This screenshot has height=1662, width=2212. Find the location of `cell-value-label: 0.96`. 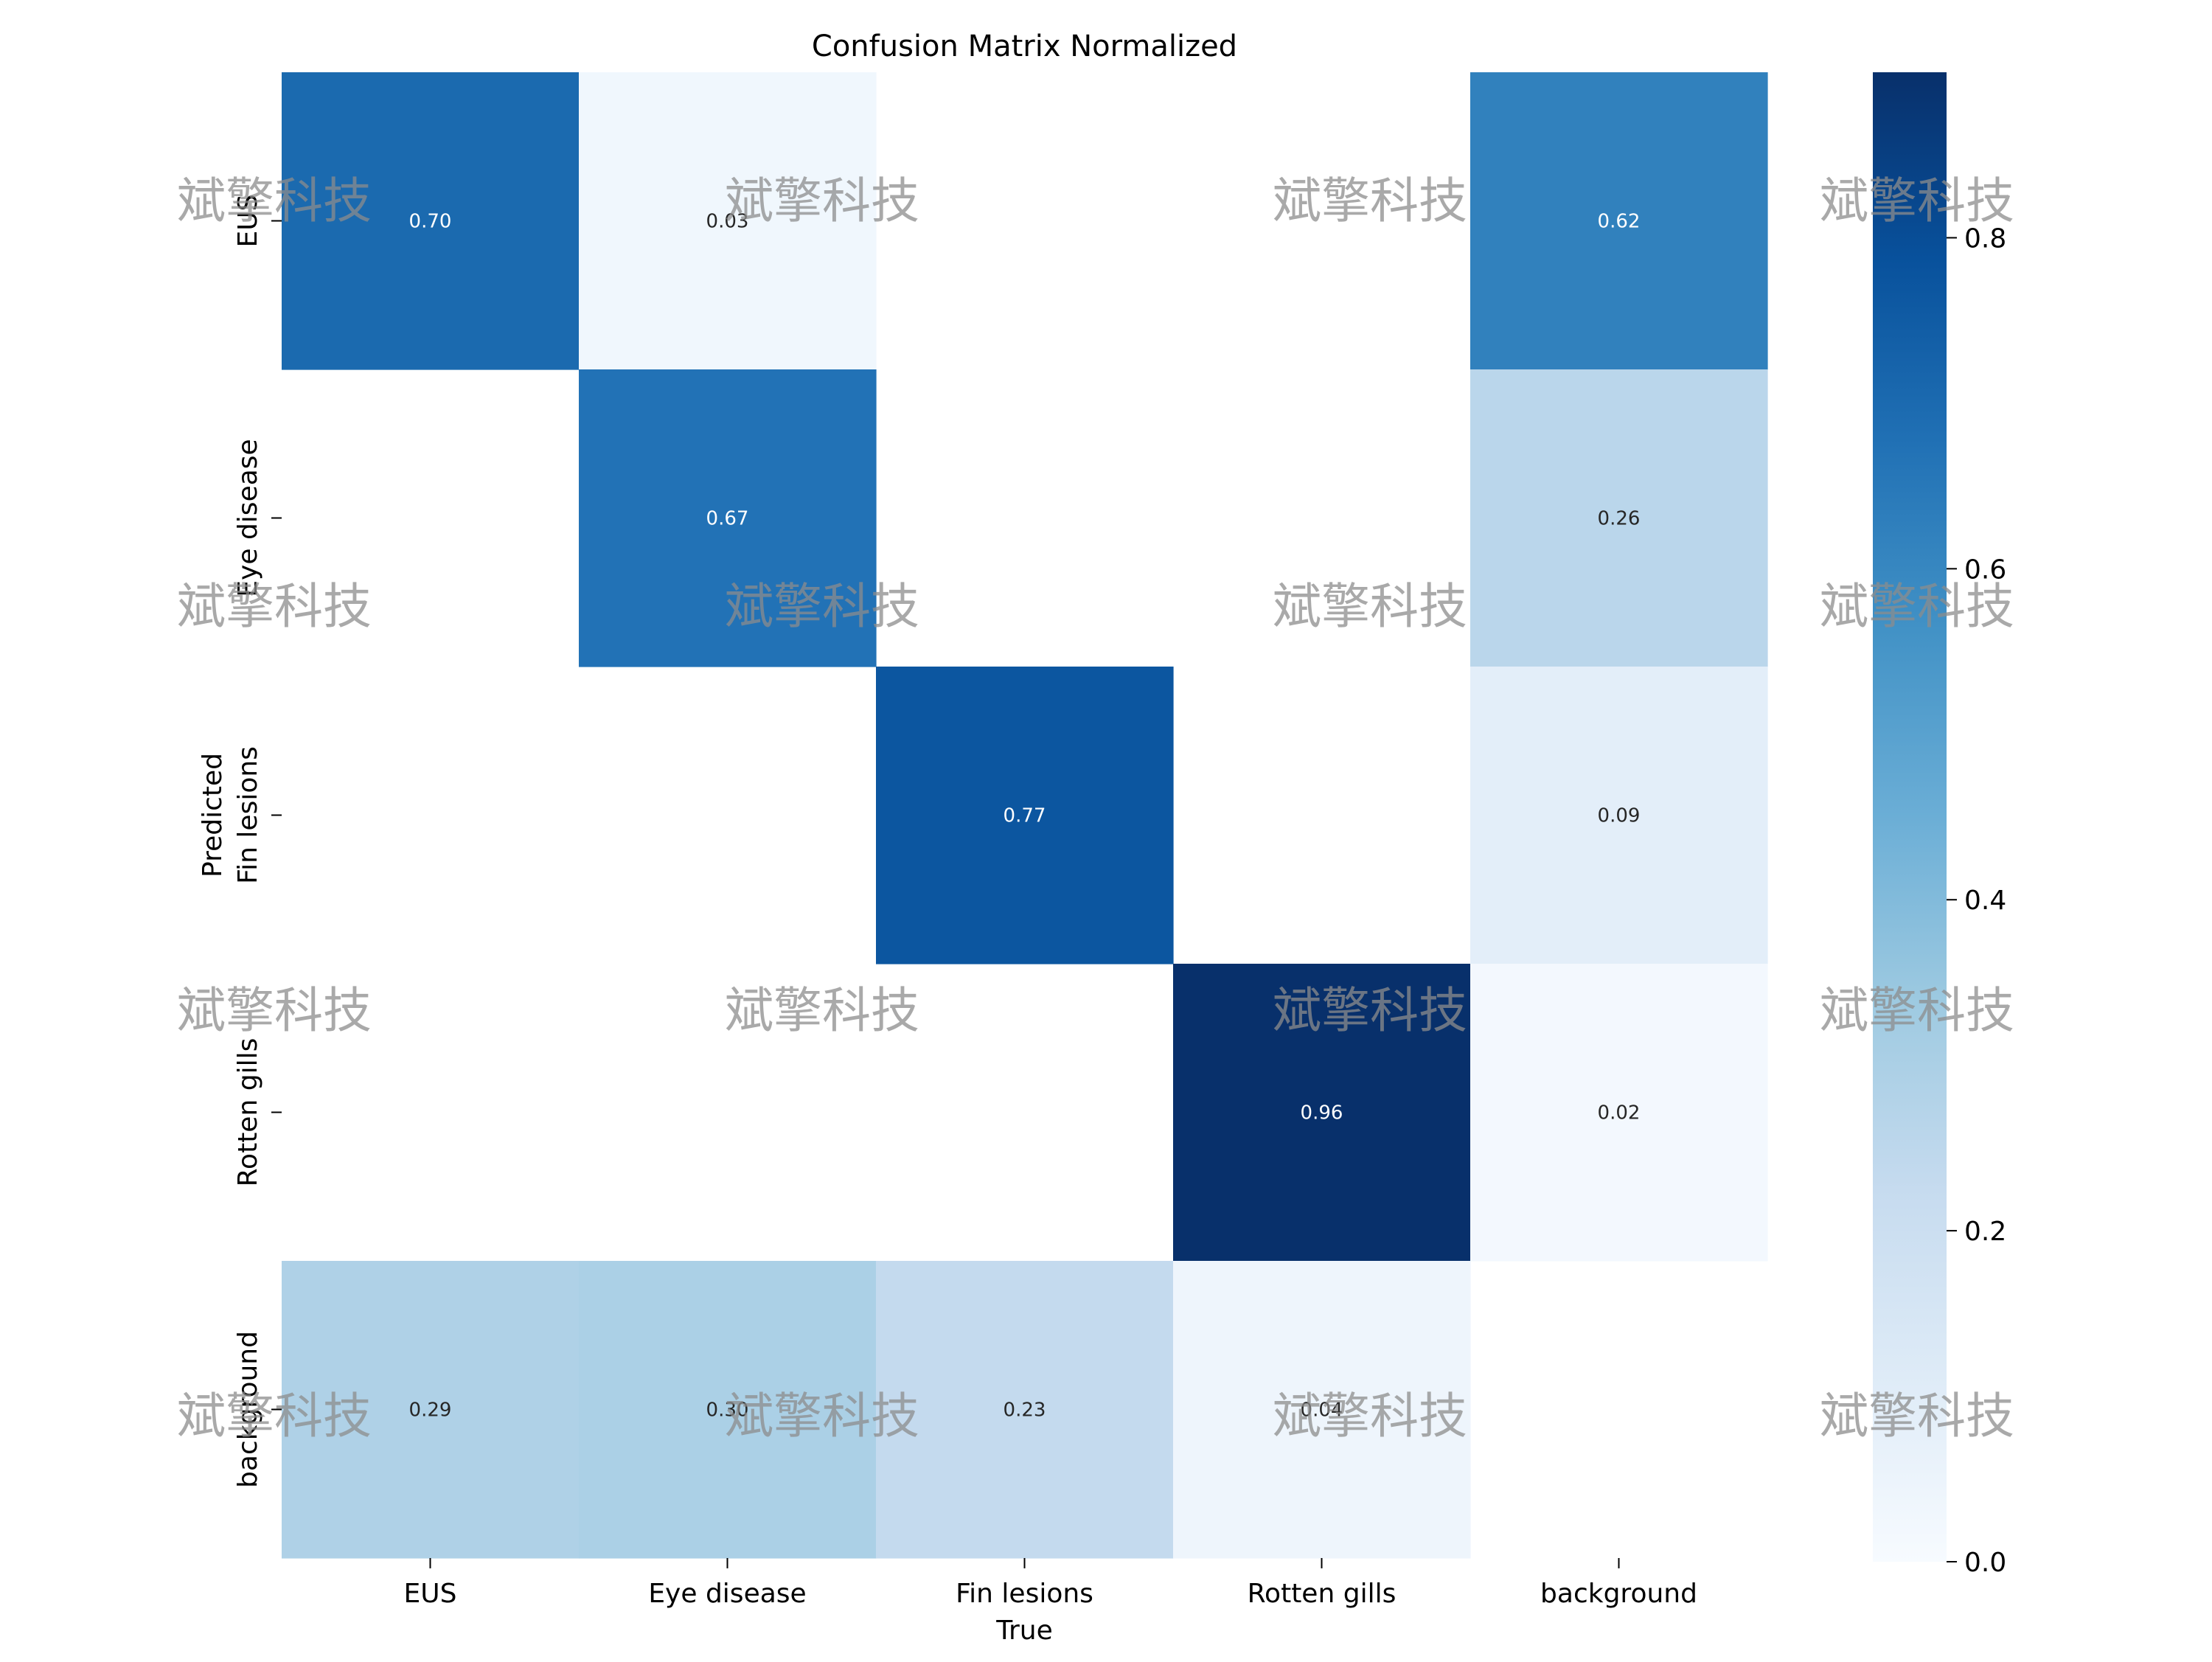

cell-value-label: 0.96 is located at coordinates (1322, 1113).